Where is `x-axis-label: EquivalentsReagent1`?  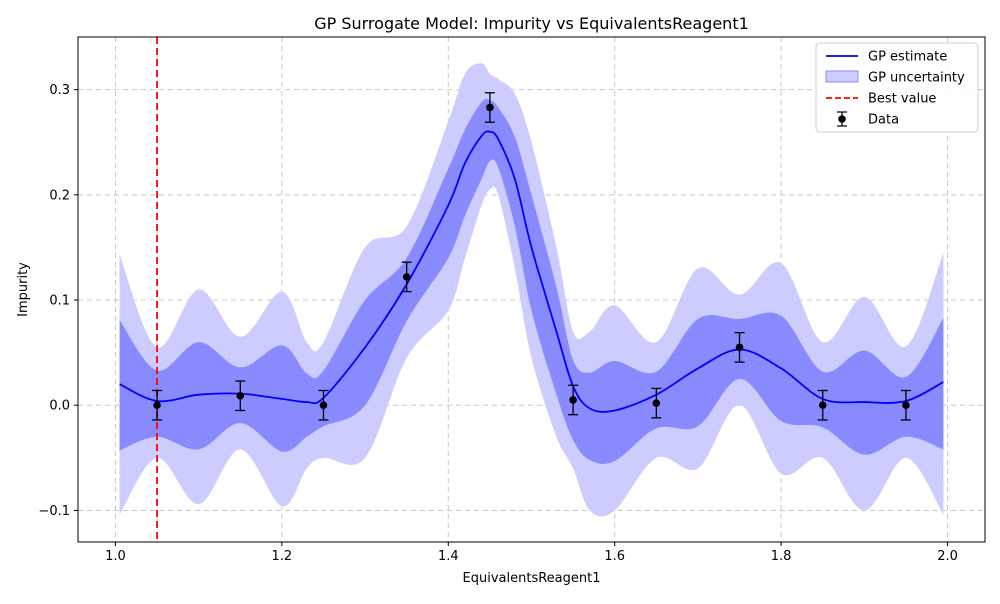
x-axis-label: EquivalentsReagent1 is located at coordinates (532, 578).